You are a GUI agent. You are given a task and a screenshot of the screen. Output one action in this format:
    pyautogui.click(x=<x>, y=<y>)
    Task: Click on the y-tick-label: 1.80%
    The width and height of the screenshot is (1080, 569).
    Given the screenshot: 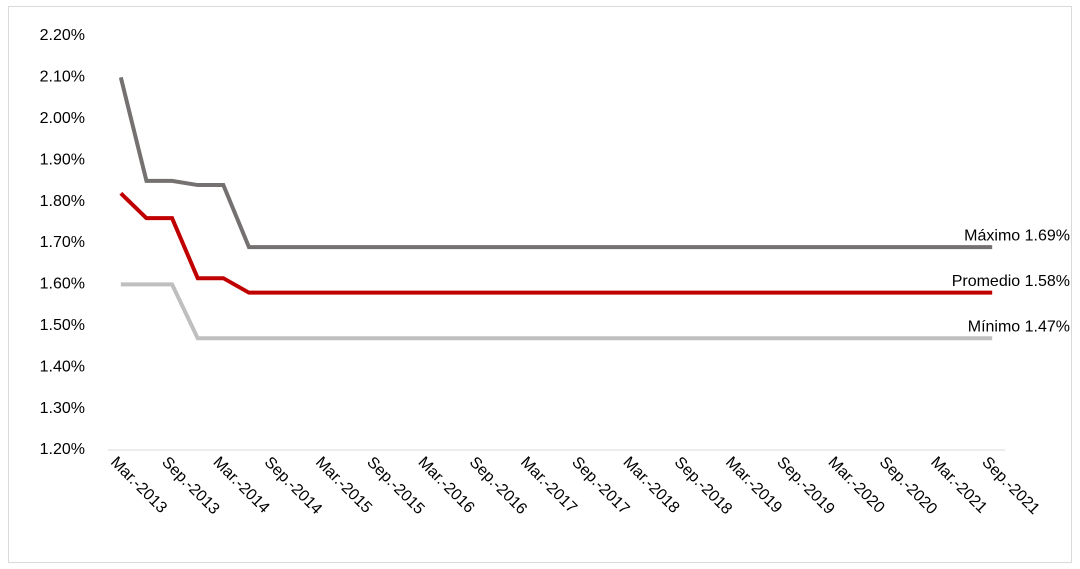 What is the action you would take?
    pyautogui.click(x=62, y=201)
    